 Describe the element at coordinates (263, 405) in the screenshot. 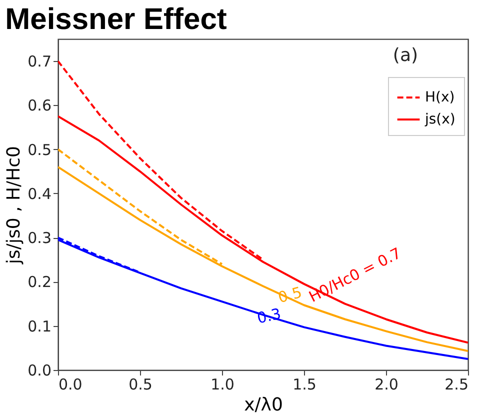

I see `x-axis-title: x/λ0` at that location.